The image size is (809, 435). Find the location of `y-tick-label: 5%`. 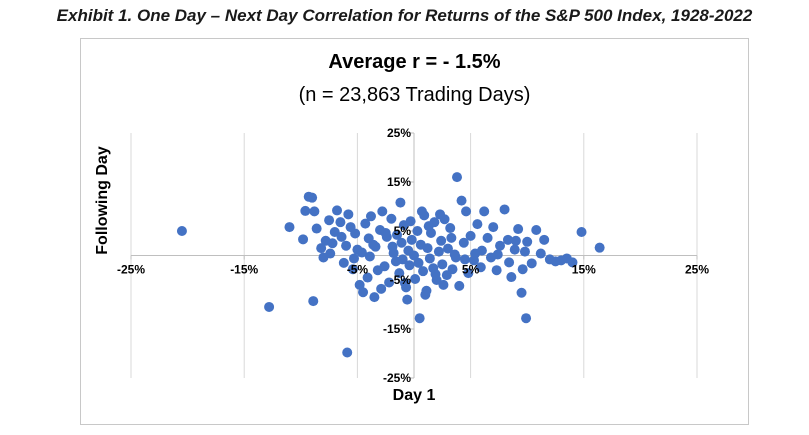

y-tick-label: 5% is located at coordinates (403, 231).